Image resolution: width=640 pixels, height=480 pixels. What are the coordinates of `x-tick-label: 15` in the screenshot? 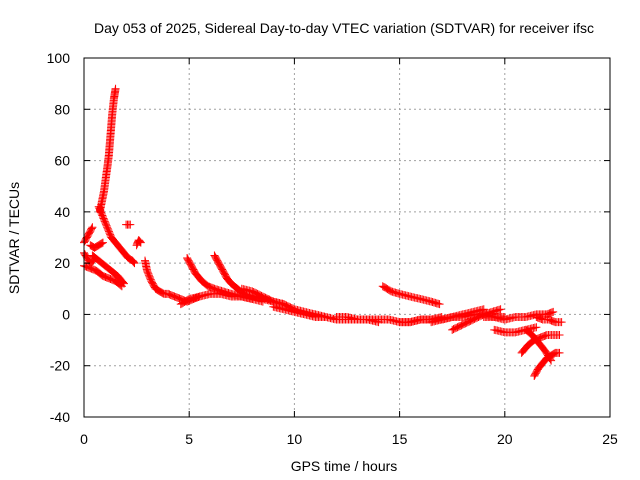 It's located at (400, 439).